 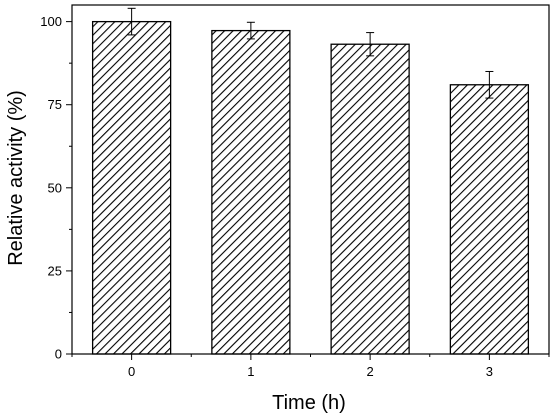 What do you see at coordinates (55, 104) in the screenshot?
I see `y-tick-label-75: 75` at bounding box center [55, 104].